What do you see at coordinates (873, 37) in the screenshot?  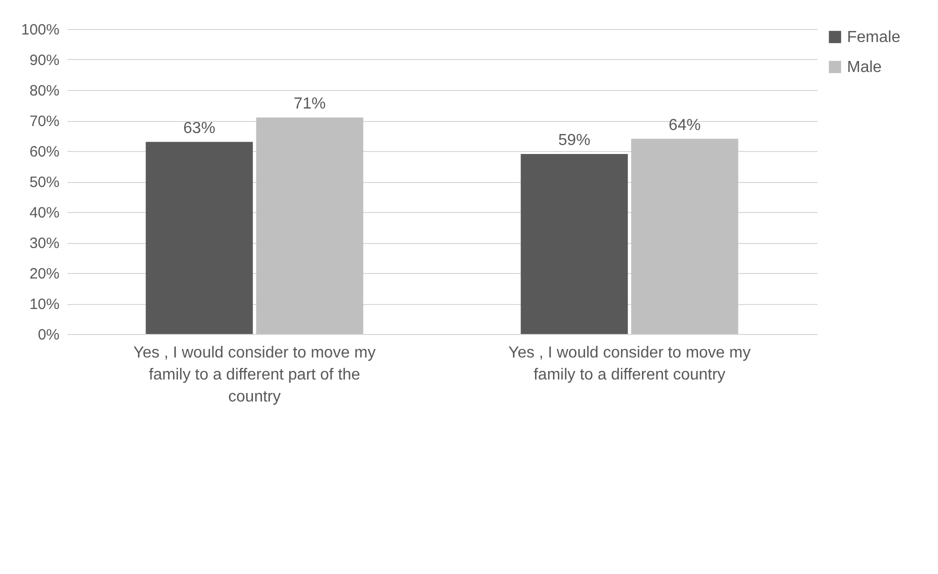 I see `legend-label: Female` at bounding box center [873, 37].